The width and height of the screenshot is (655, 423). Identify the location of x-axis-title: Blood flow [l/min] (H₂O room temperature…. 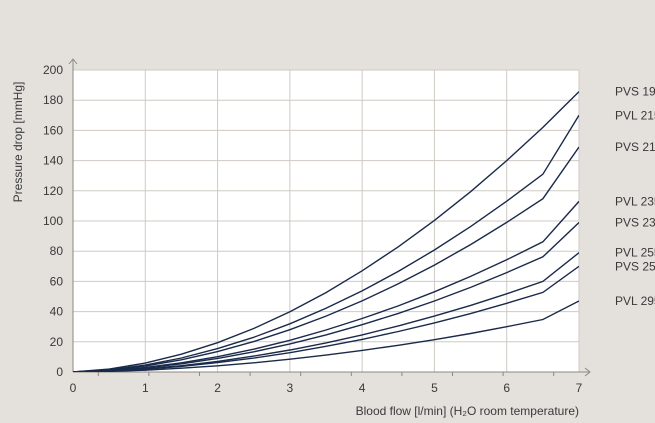
(467, 411).